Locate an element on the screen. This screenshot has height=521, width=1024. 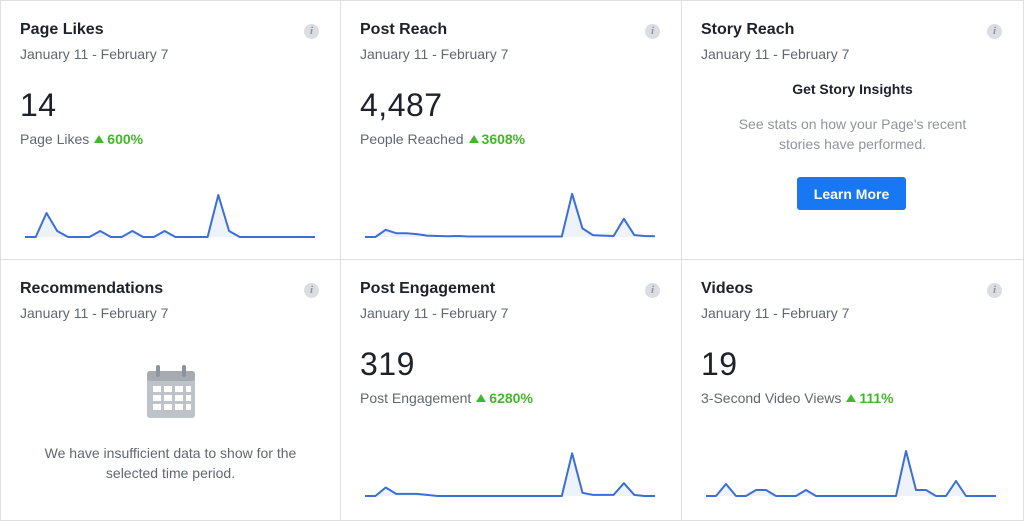
card-title: Story Reach is located at coordinates (748, 29).